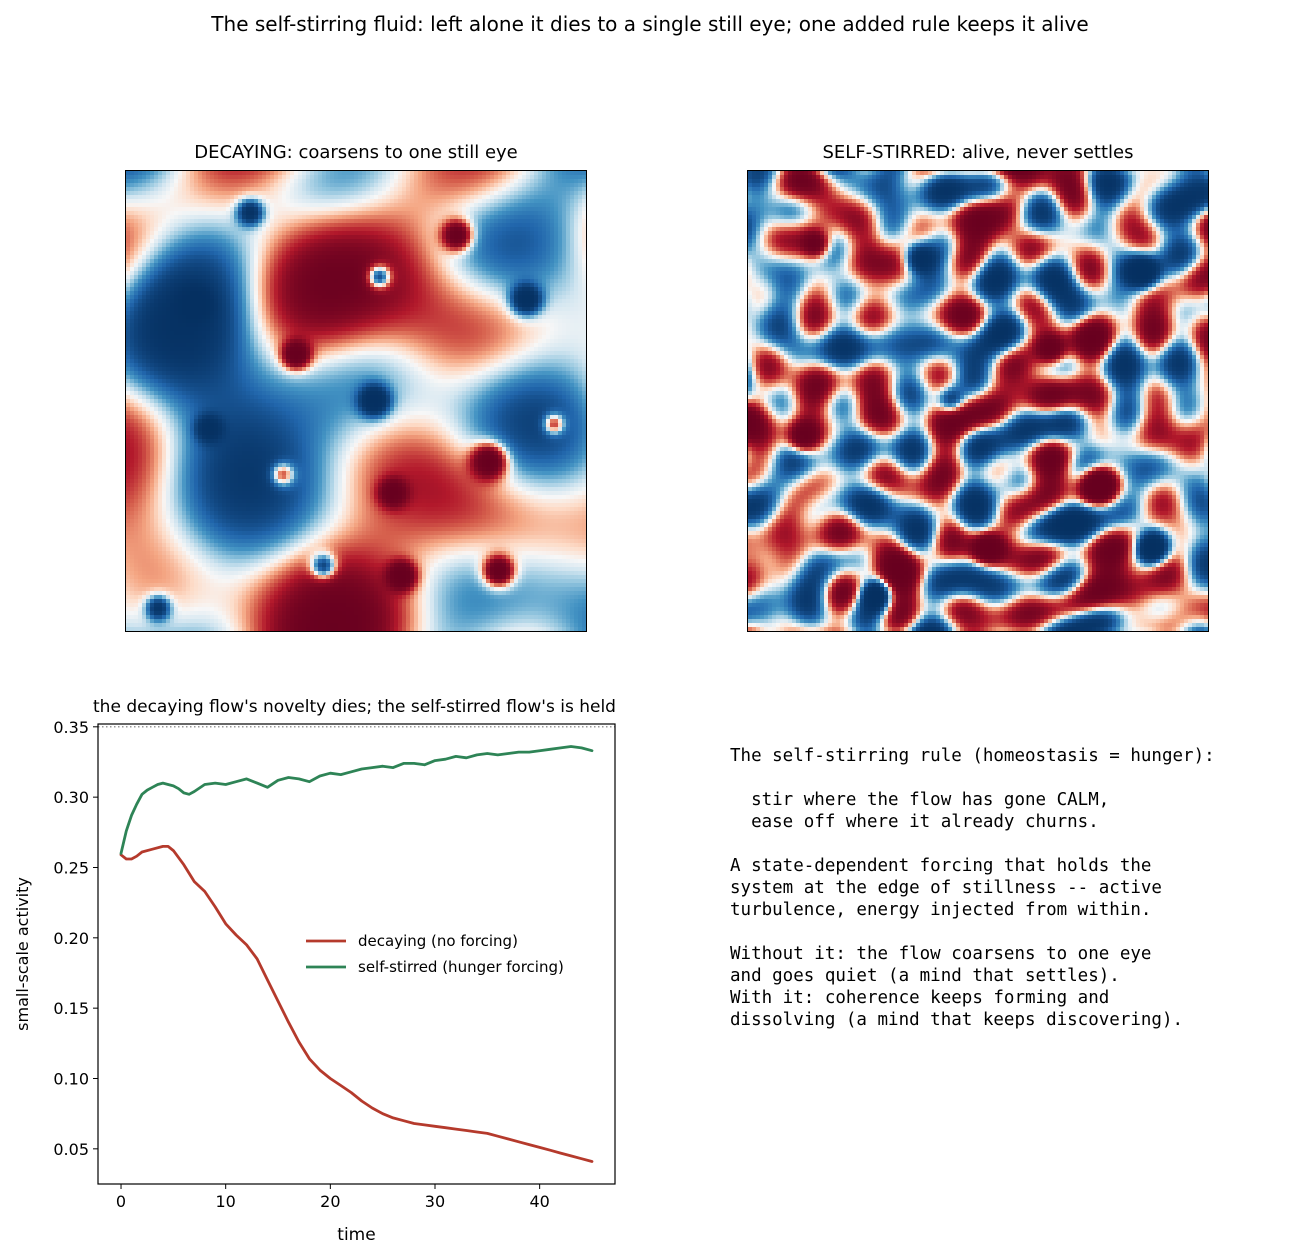  I want to click on decaying-vorticity-field, so click(356, 401).